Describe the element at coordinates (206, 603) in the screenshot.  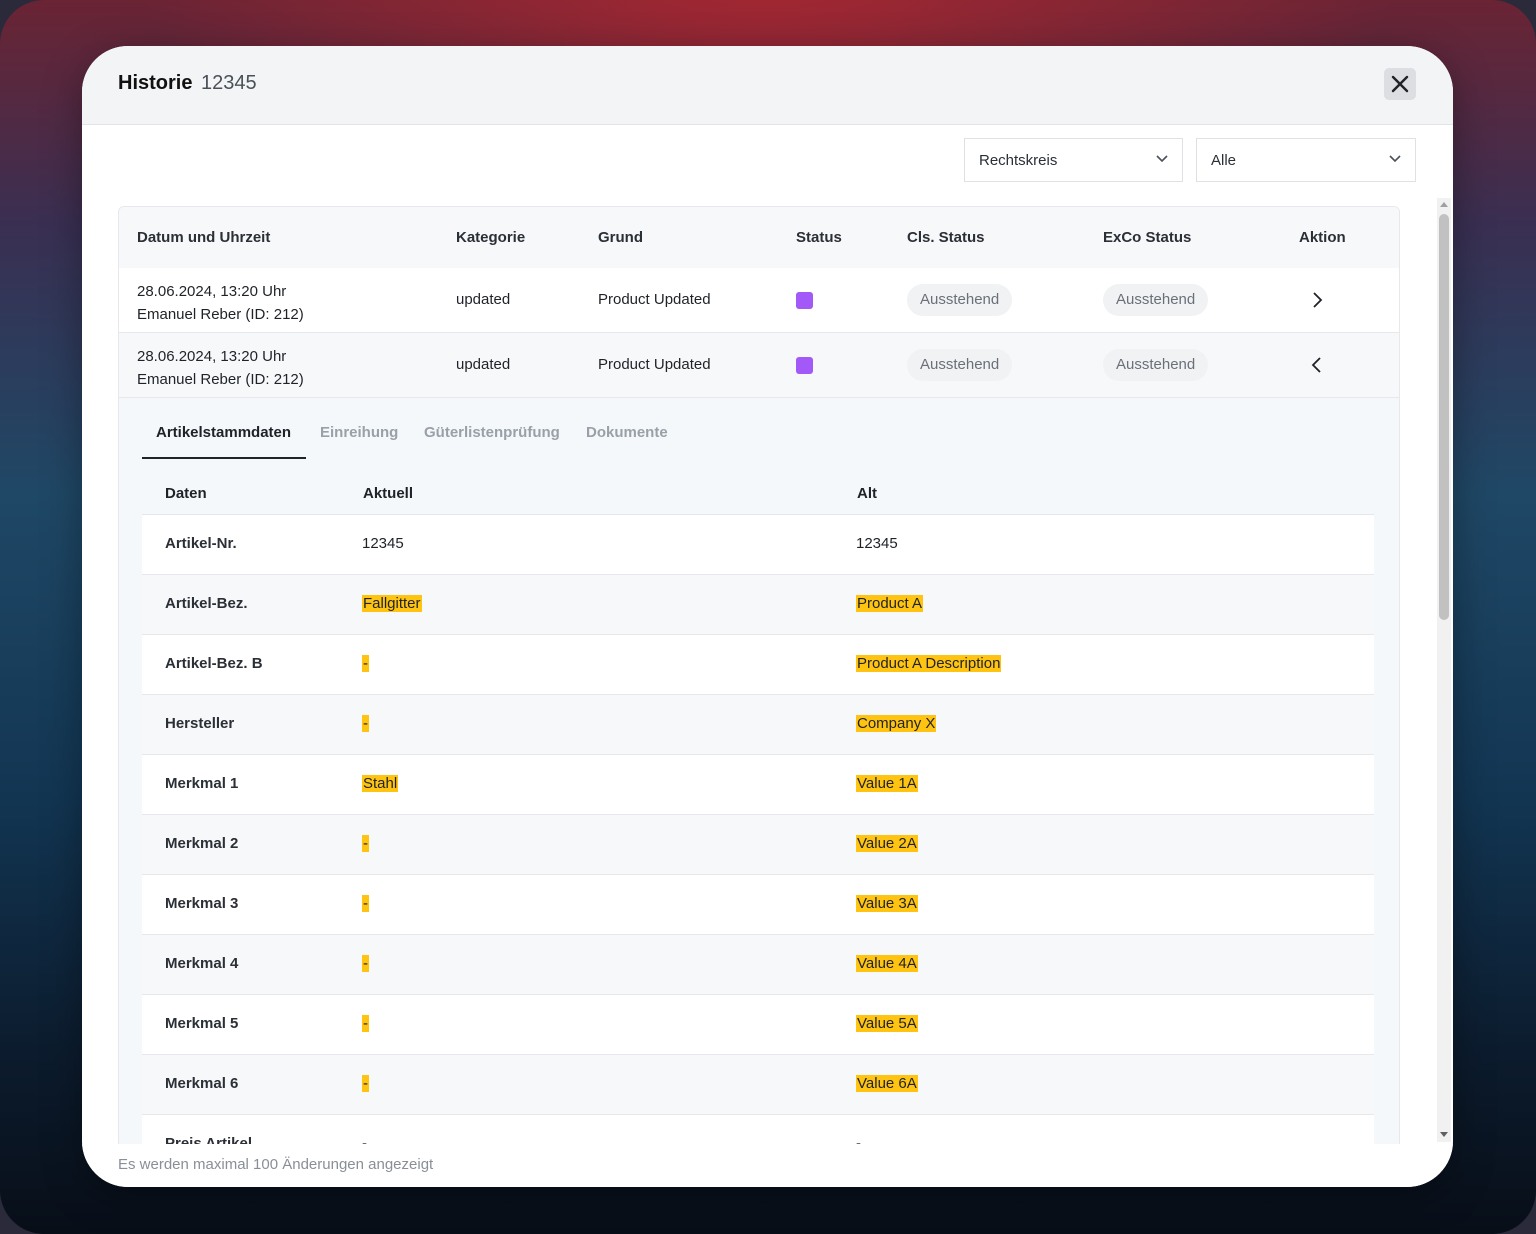
I see `detail-label: Artikel-Bez.` at that location.